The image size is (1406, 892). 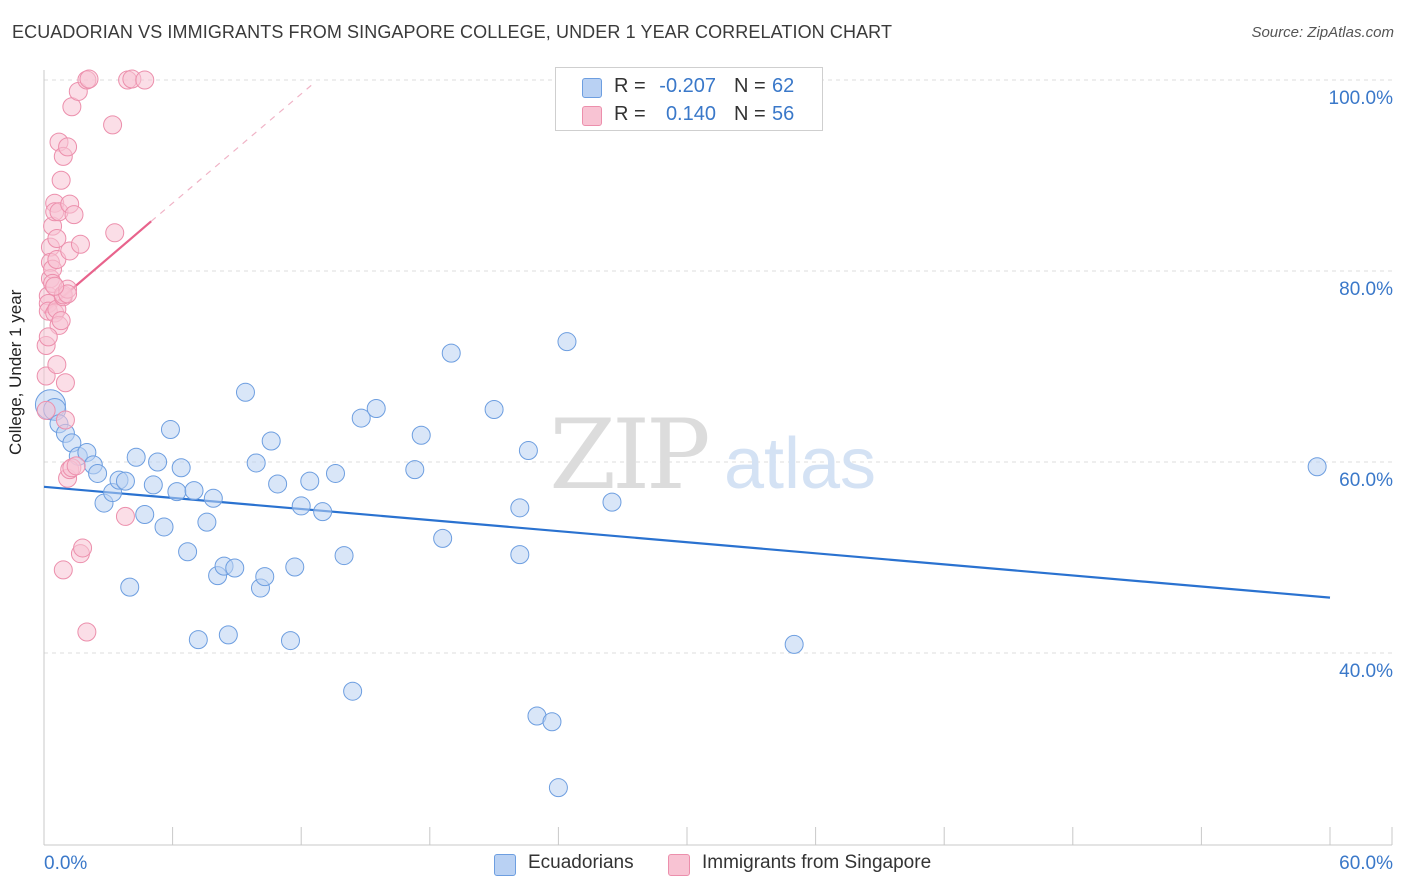 I want to click on stats-row-singapore: R = 0.140 N = 56, so click(x=689, y=115).